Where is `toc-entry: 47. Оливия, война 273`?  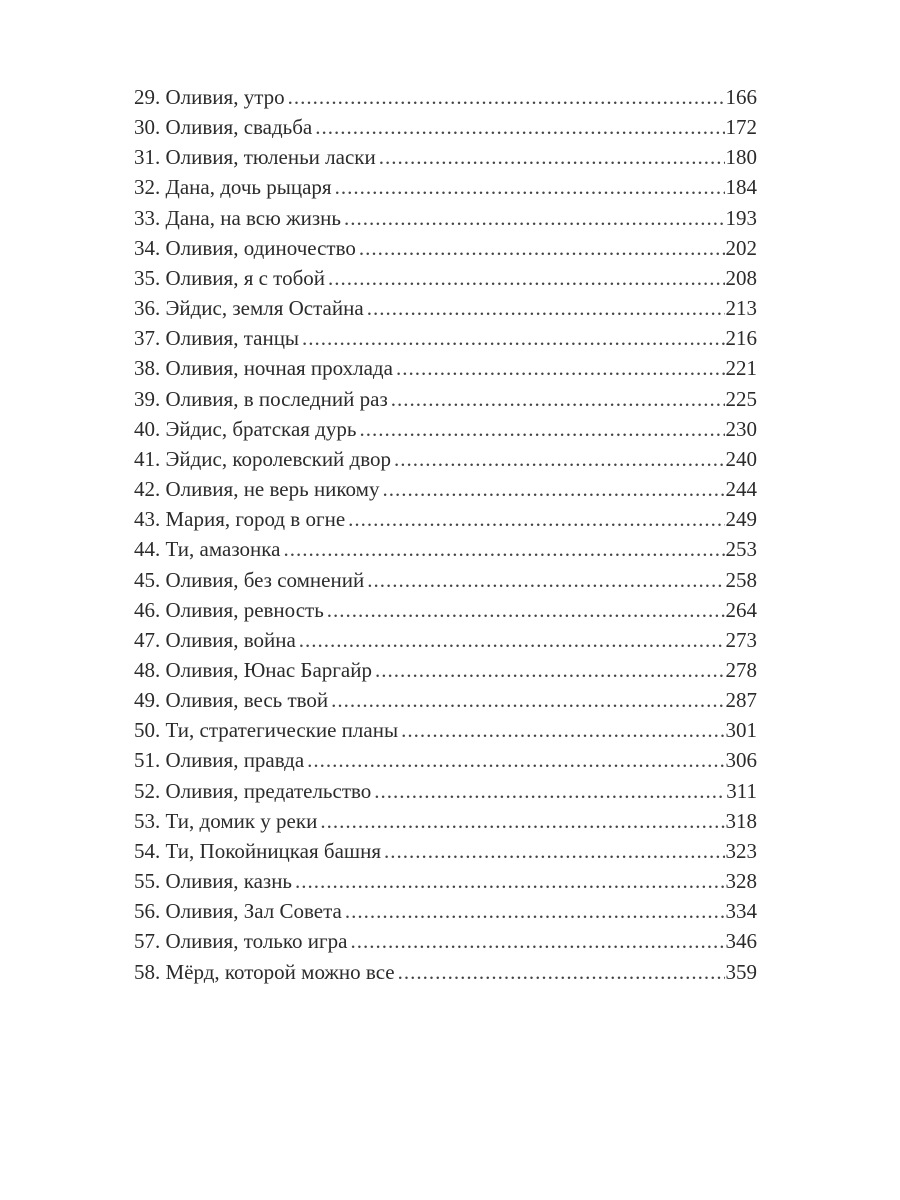 toc-entry: 47. Оливия, война 273 is located at coordinates (445, 640).